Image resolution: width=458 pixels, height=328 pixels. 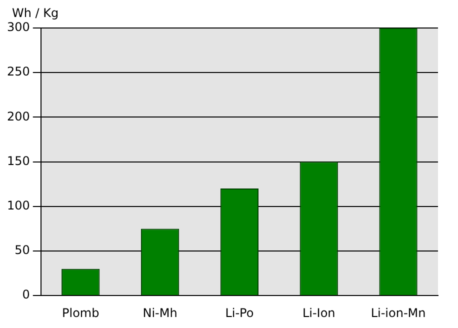 What do you see at coordinates (26, 295) in the screenshot?
I see `y-tick-label: 0` at bounding box center [26, 295].